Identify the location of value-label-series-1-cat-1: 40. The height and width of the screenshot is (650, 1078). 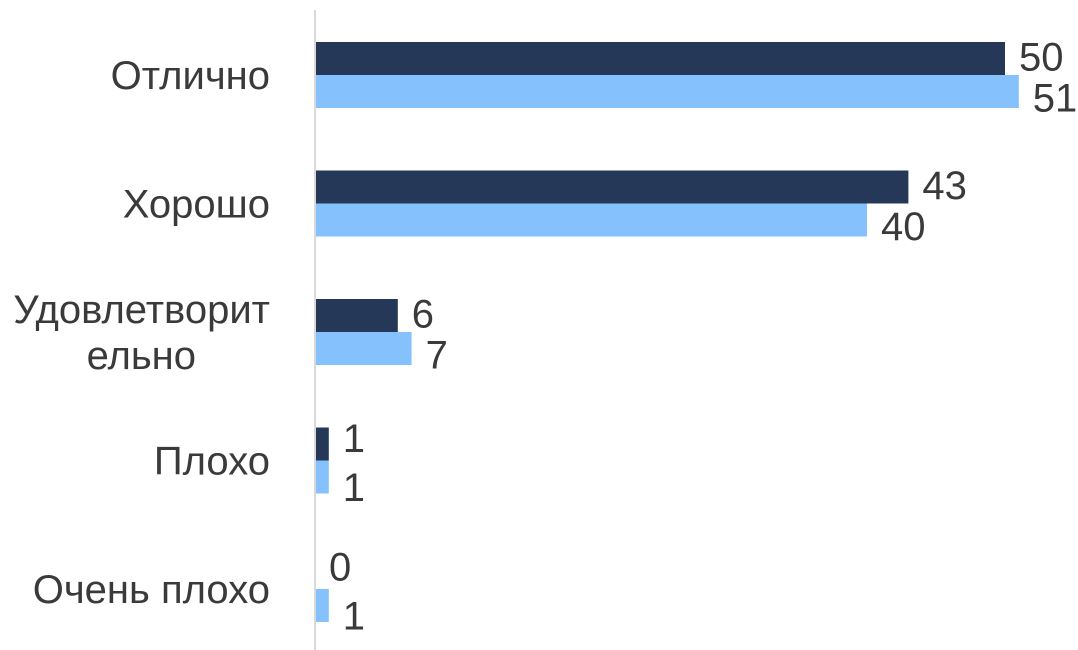
(903, 227).